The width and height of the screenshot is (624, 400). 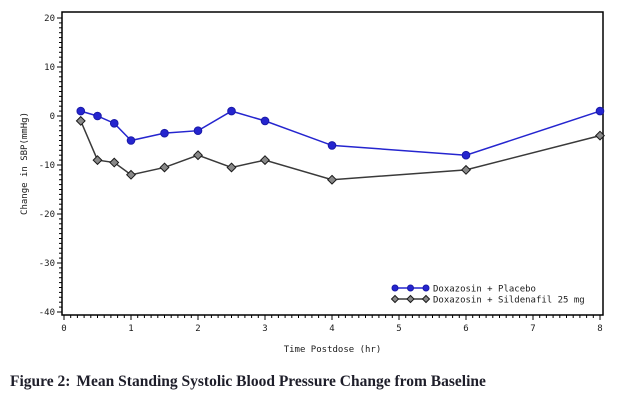 I want to click on y-axis-tick-labels: 20 10 0 -10 -20 -30 -40, so click(x=47, y=166).